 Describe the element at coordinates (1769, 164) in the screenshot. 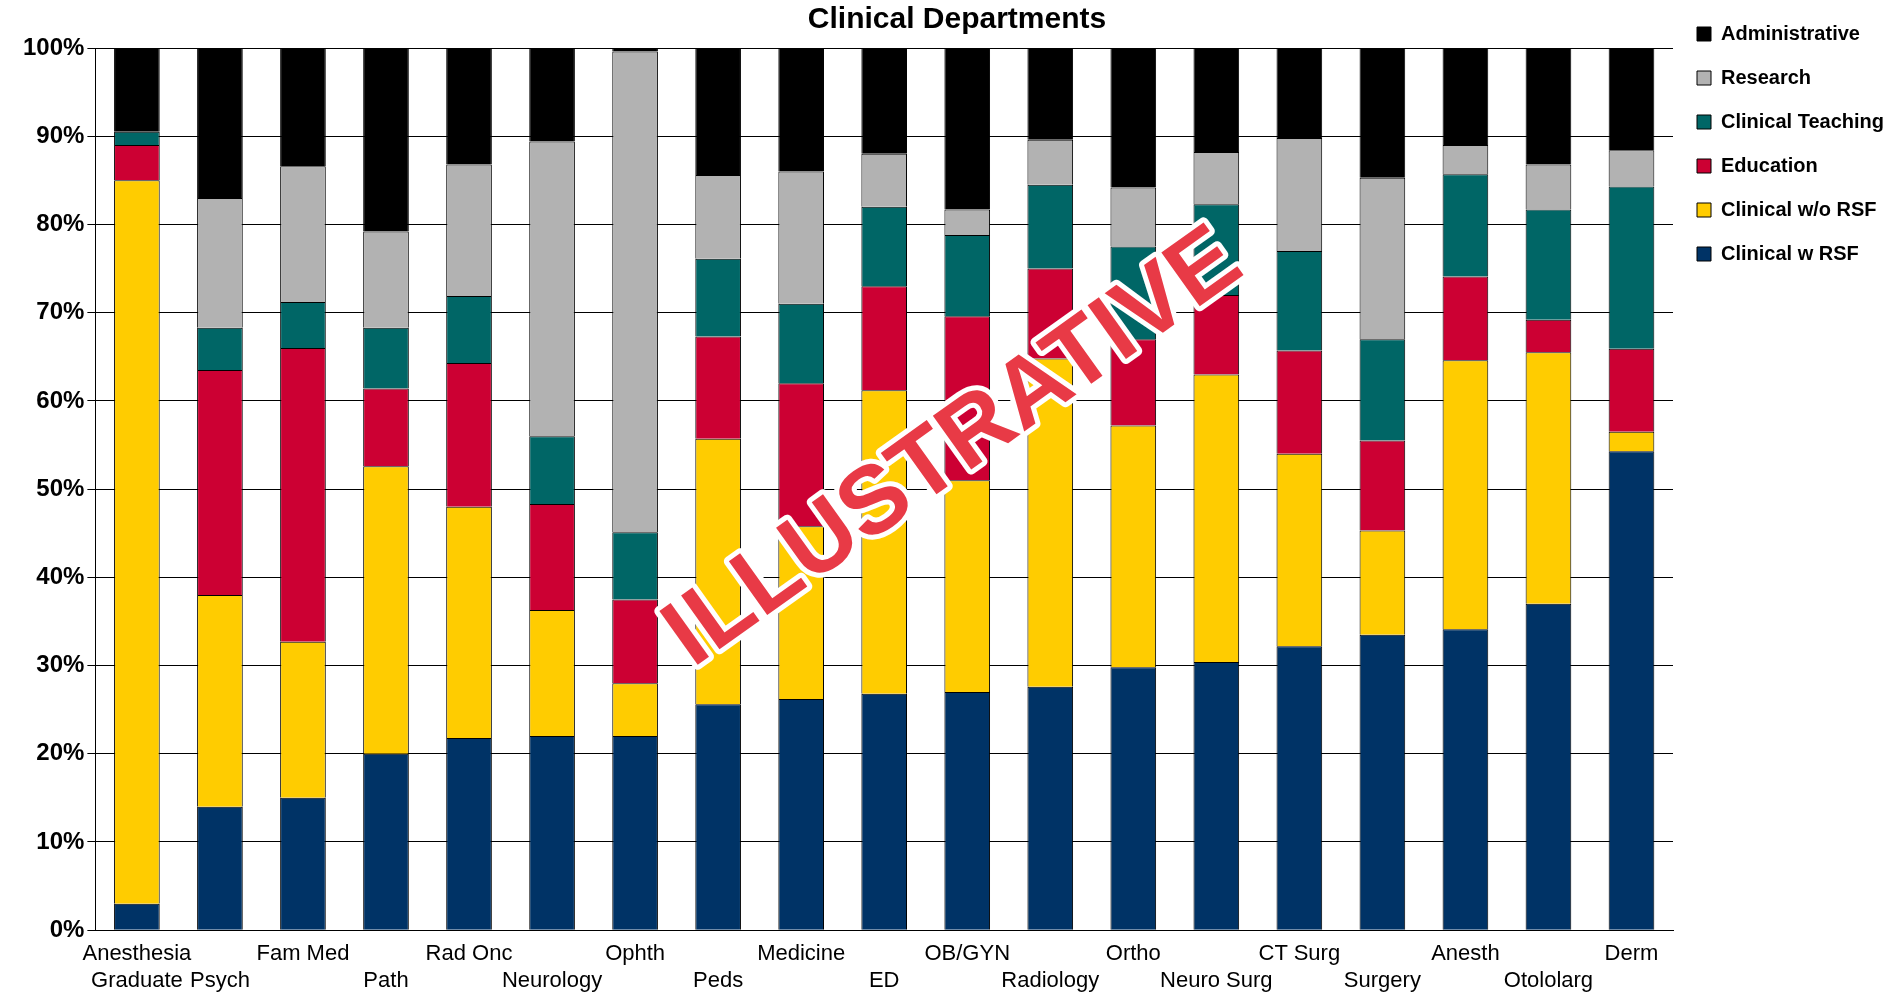

I see `legend-label: Education` at that location.